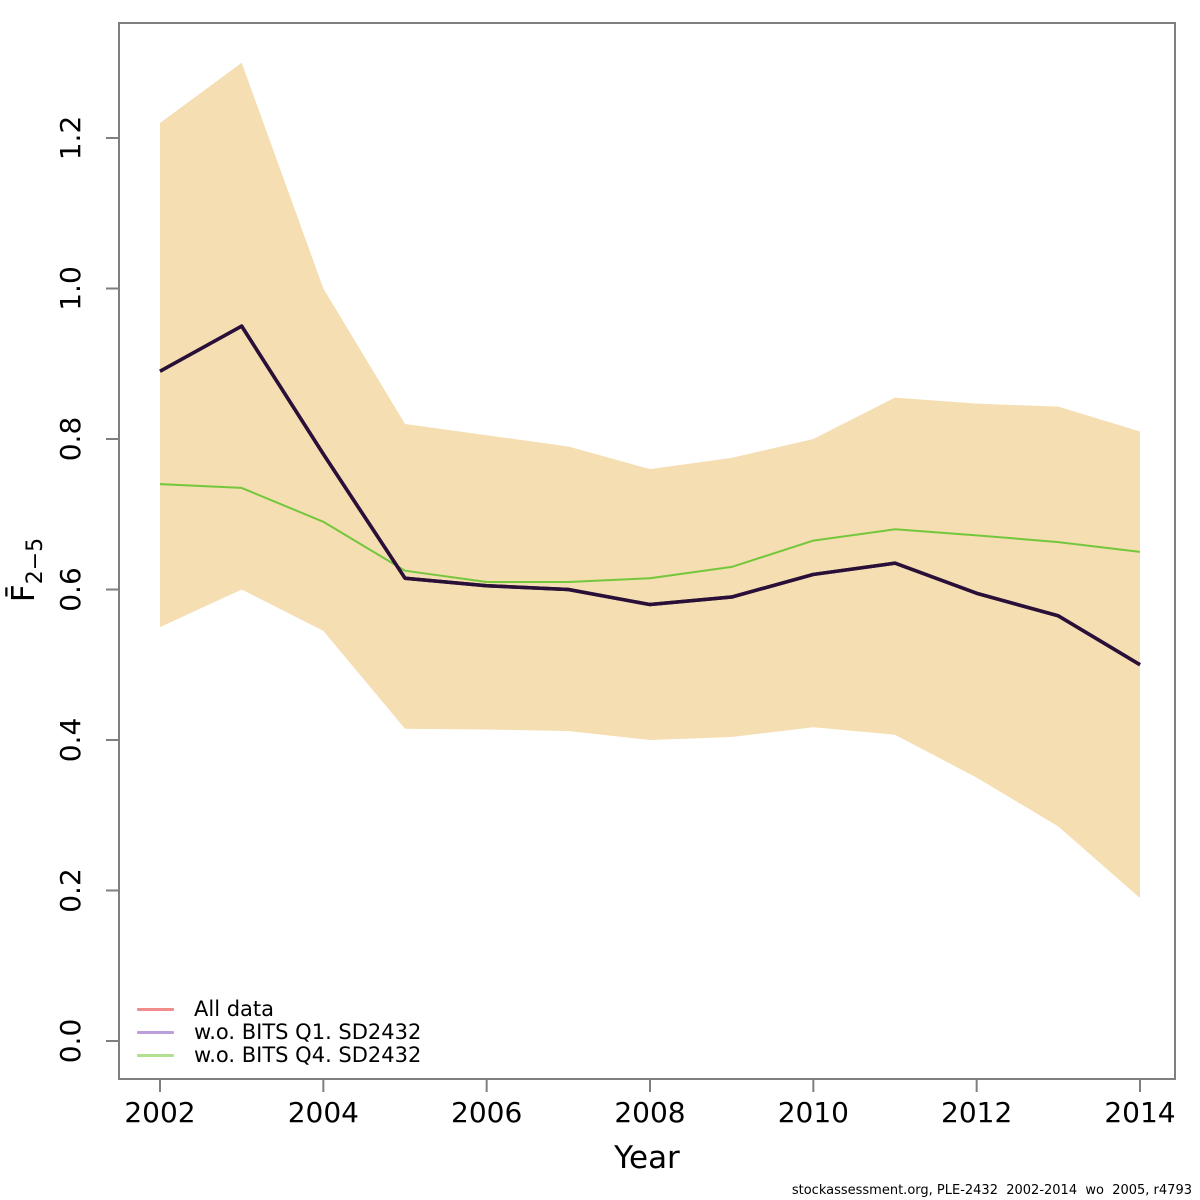 Image resolution: width=1200 pixels, height=1200 pixels. I want to click on legend-item-all-data: All data, so click(279, 1009).